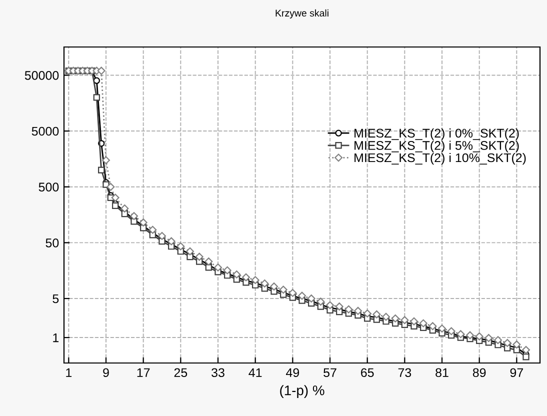  Describe the element at coordinates (330, 373) in the screenshot. I see `x-tick-label: 57` at that location.